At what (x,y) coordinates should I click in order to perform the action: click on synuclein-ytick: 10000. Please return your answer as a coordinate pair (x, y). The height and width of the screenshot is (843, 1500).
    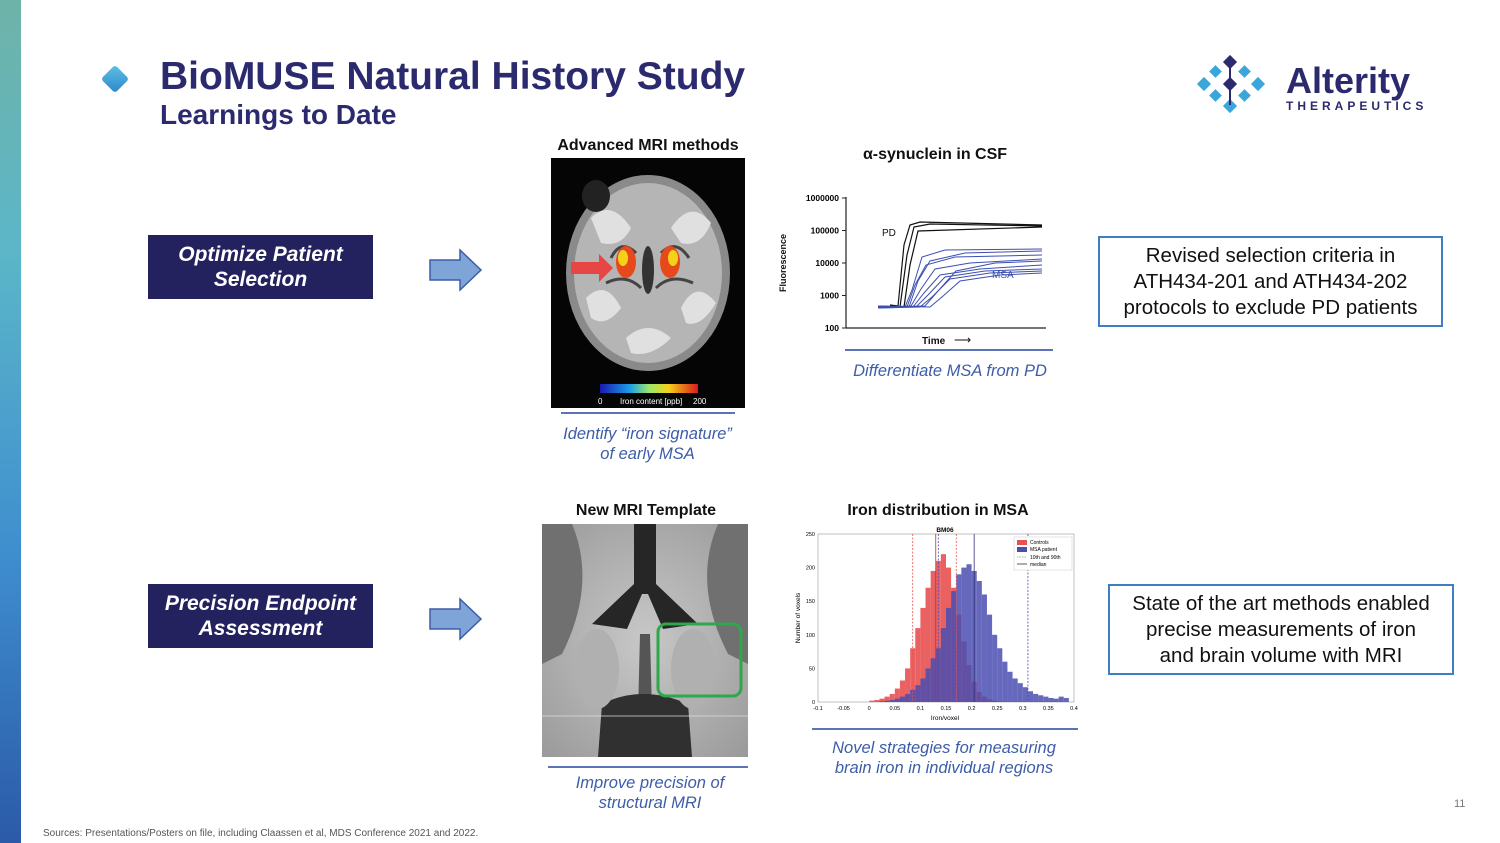
    Looking at the image, I should click on (827, 263).